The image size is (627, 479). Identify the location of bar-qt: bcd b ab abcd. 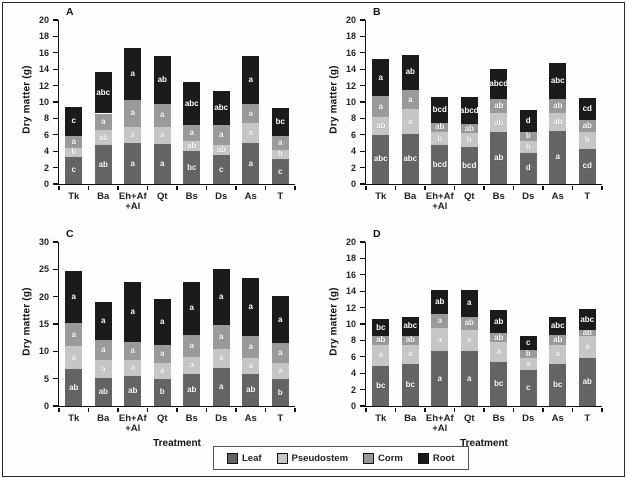
(469, 140).